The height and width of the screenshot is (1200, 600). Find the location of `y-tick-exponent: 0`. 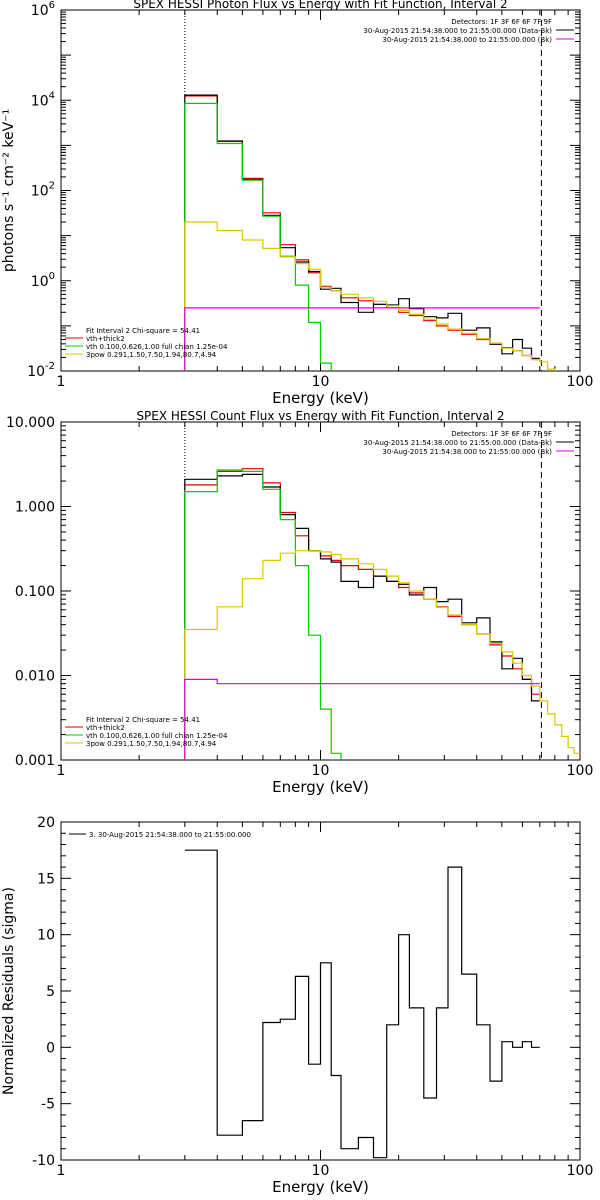

y-tick-exponent: 0 is located at coordinates (52, 276).